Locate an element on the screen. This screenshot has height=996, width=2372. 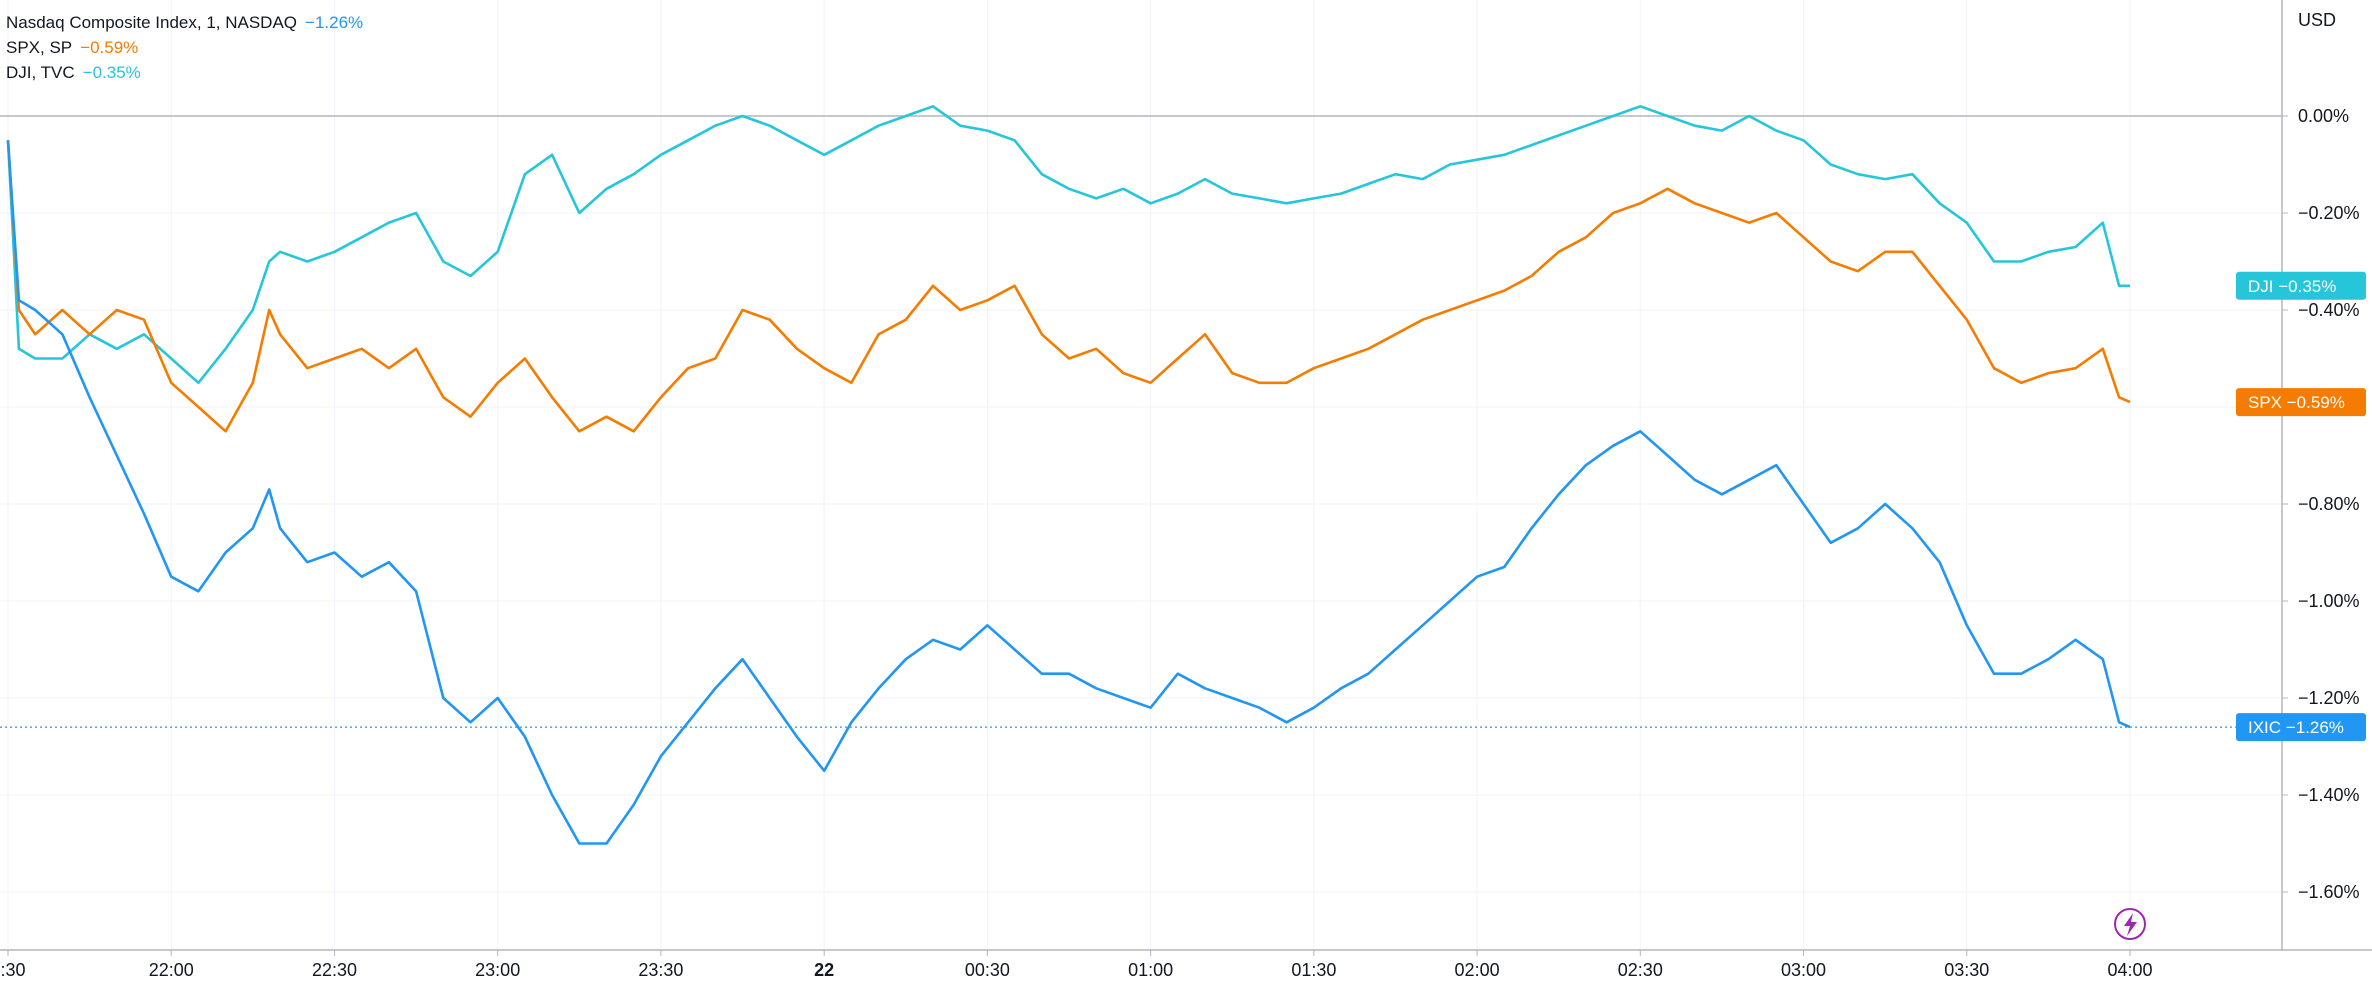
x-tick-label: 1:30 is located at coordinates (13, 970).